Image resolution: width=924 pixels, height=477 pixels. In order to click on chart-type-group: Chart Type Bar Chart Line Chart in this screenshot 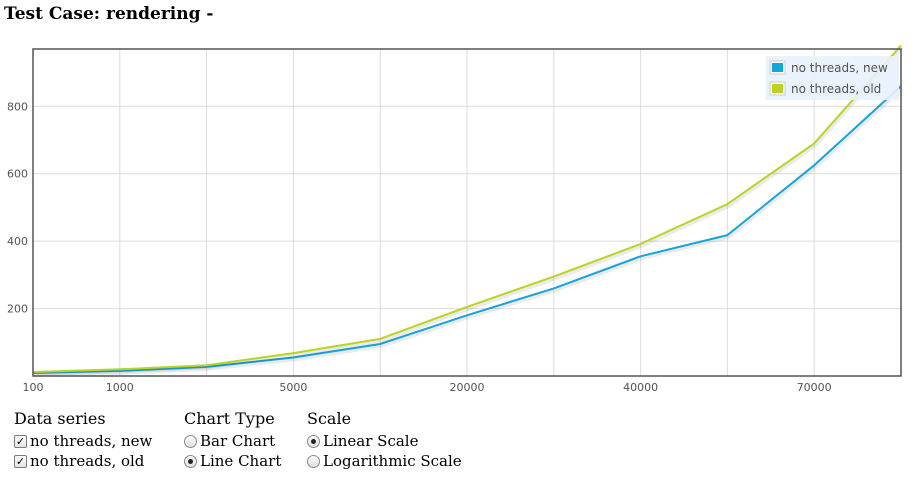, I will do `click(232, 440)`.